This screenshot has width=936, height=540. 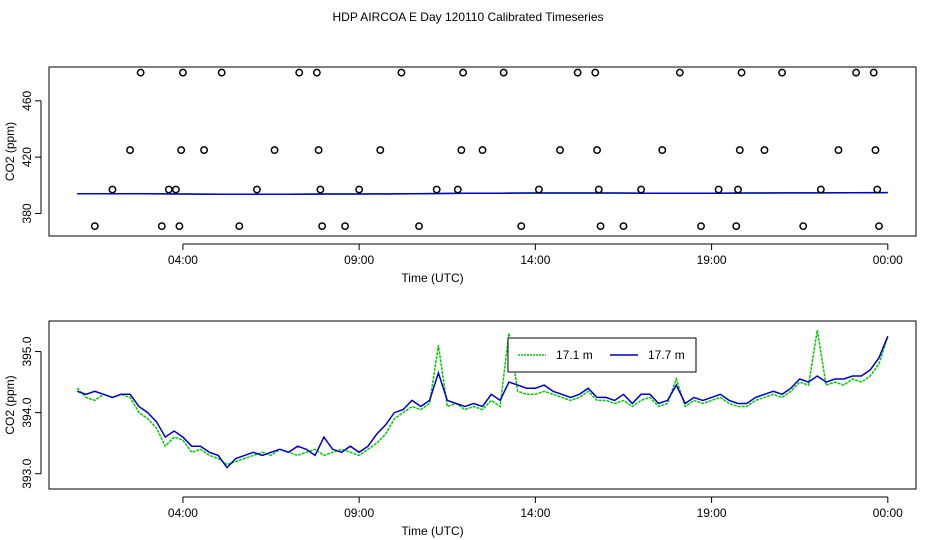 I want to click on y-tick-label: 460, so click(x=27, y=100).